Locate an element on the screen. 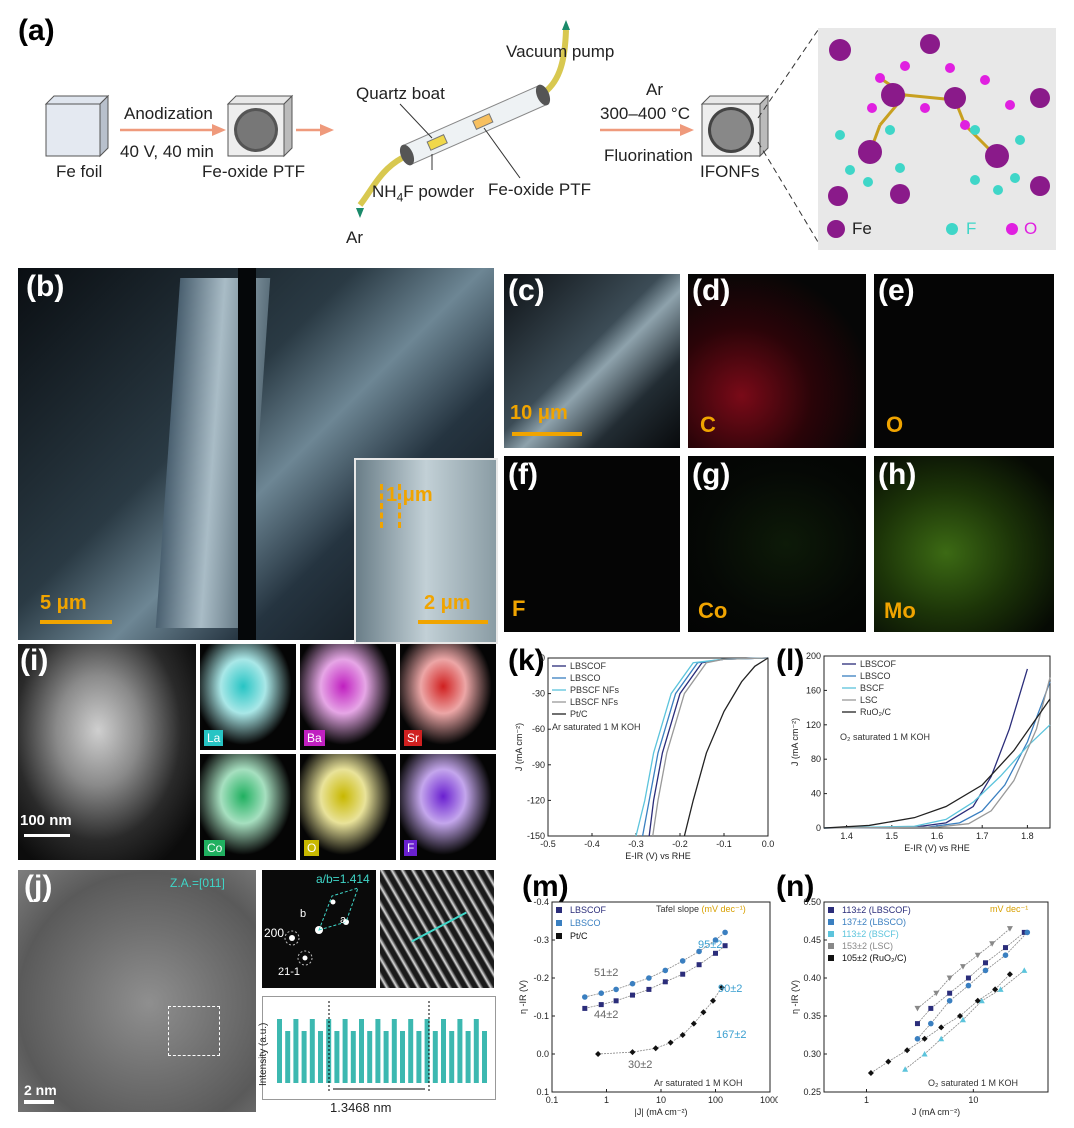 The image size is (1074, 1128). tafel-slope-label: 167±2 is located at coordinates (731, 1035).